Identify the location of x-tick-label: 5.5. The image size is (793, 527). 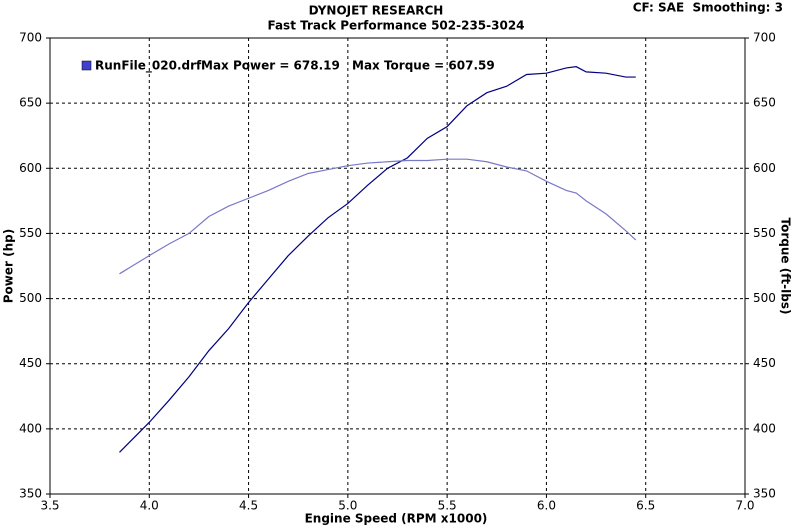
(447, 506).